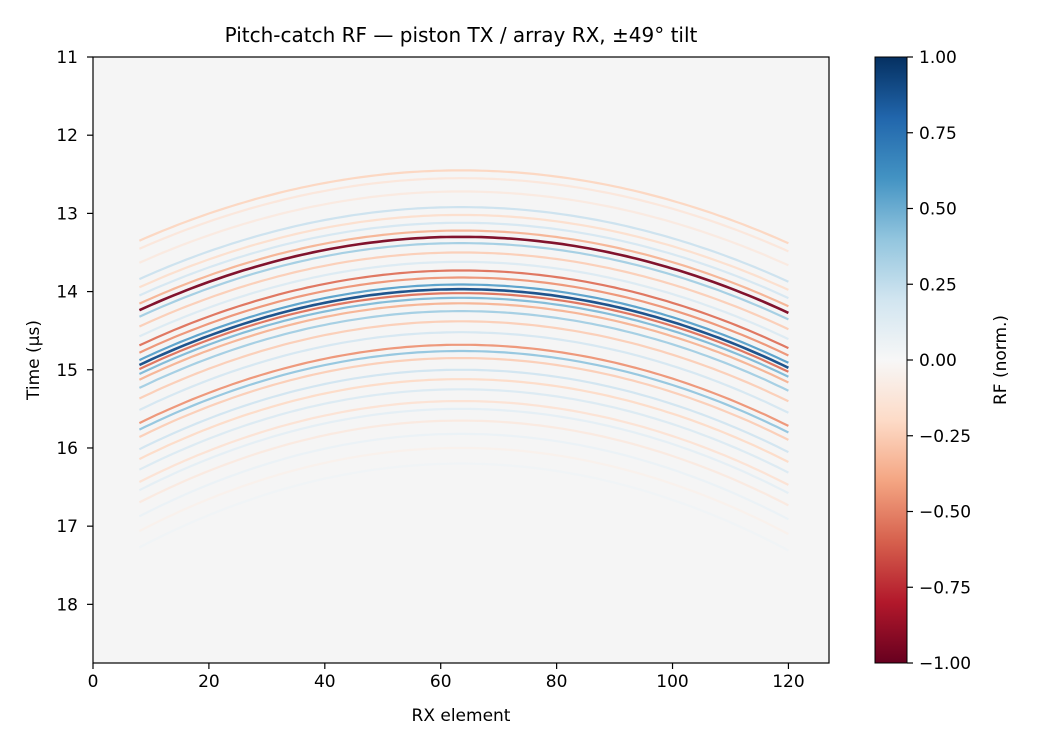 This screenshot has height=750, width=1050. I want to click on colorbar-tick-label: 0.25, so click(938, 285).